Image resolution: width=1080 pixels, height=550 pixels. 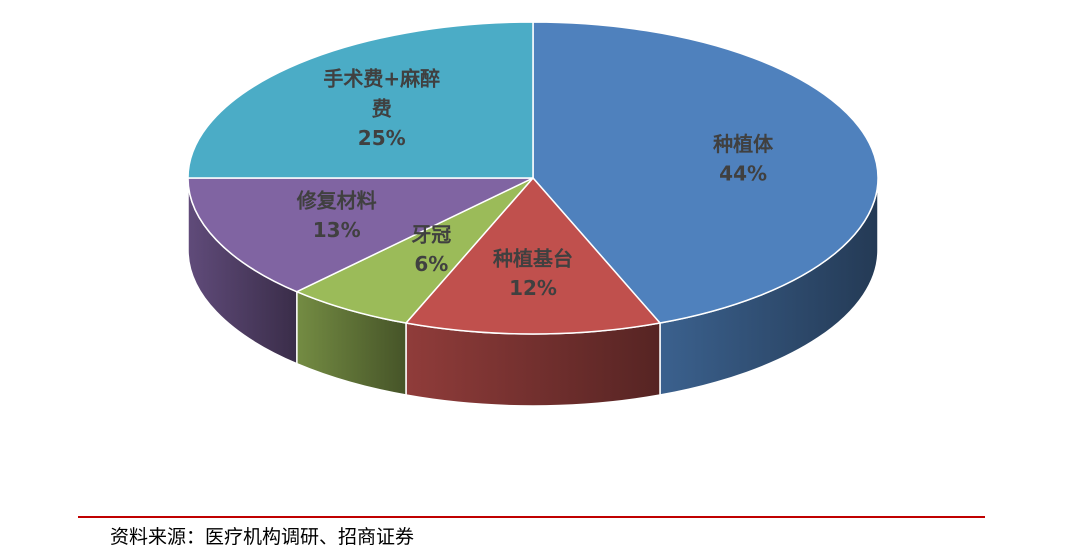 What do you see at coordinates (431, 234) in the screenshot?
I see `slice-label: 牙冠` at bounding box center [431, 234].